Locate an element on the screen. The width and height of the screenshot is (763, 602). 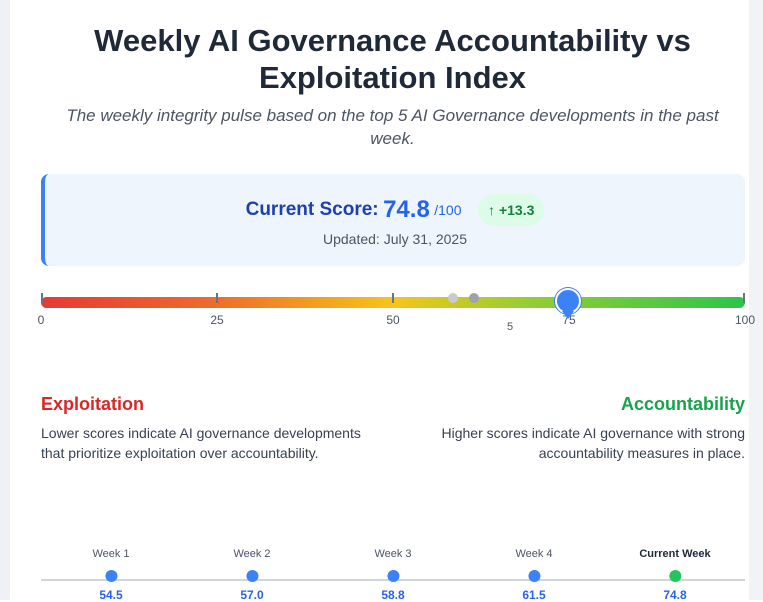
gauge-tick-label: 100 is located at coordinates (745, 320).